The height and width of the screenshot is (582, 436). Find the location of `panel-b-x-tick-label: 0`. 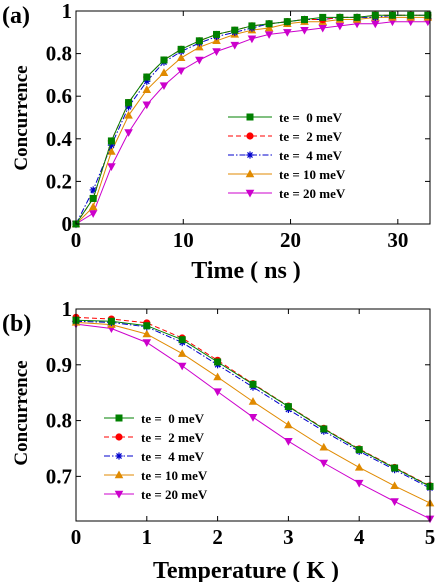

panel-b-x-tick-label: 0 is located at coordinates (76, 537).